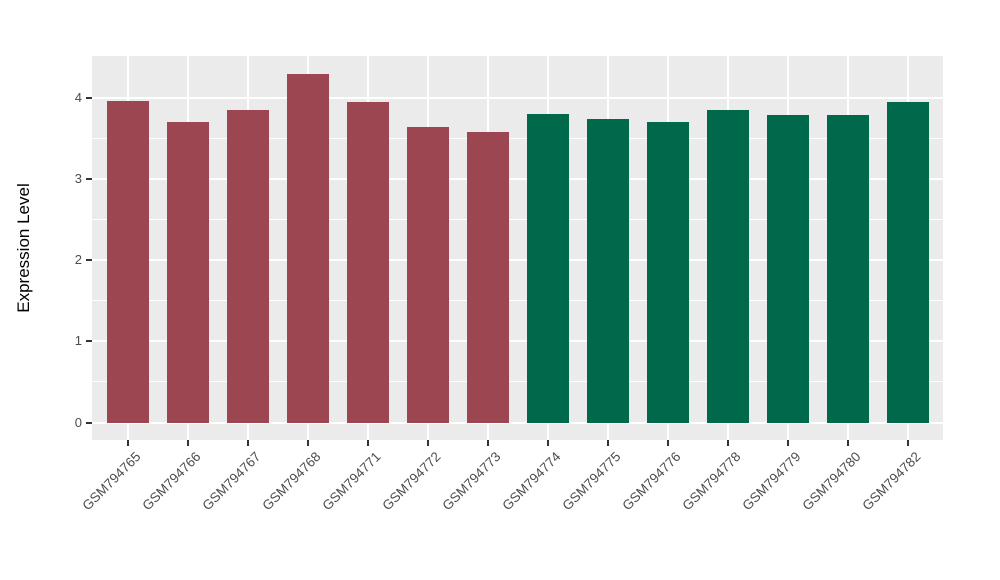 The image size is (1000, 580). Describe the element at coordinates (78, 422) in the screenshot. I see `y-tick-label: 0` at that location.